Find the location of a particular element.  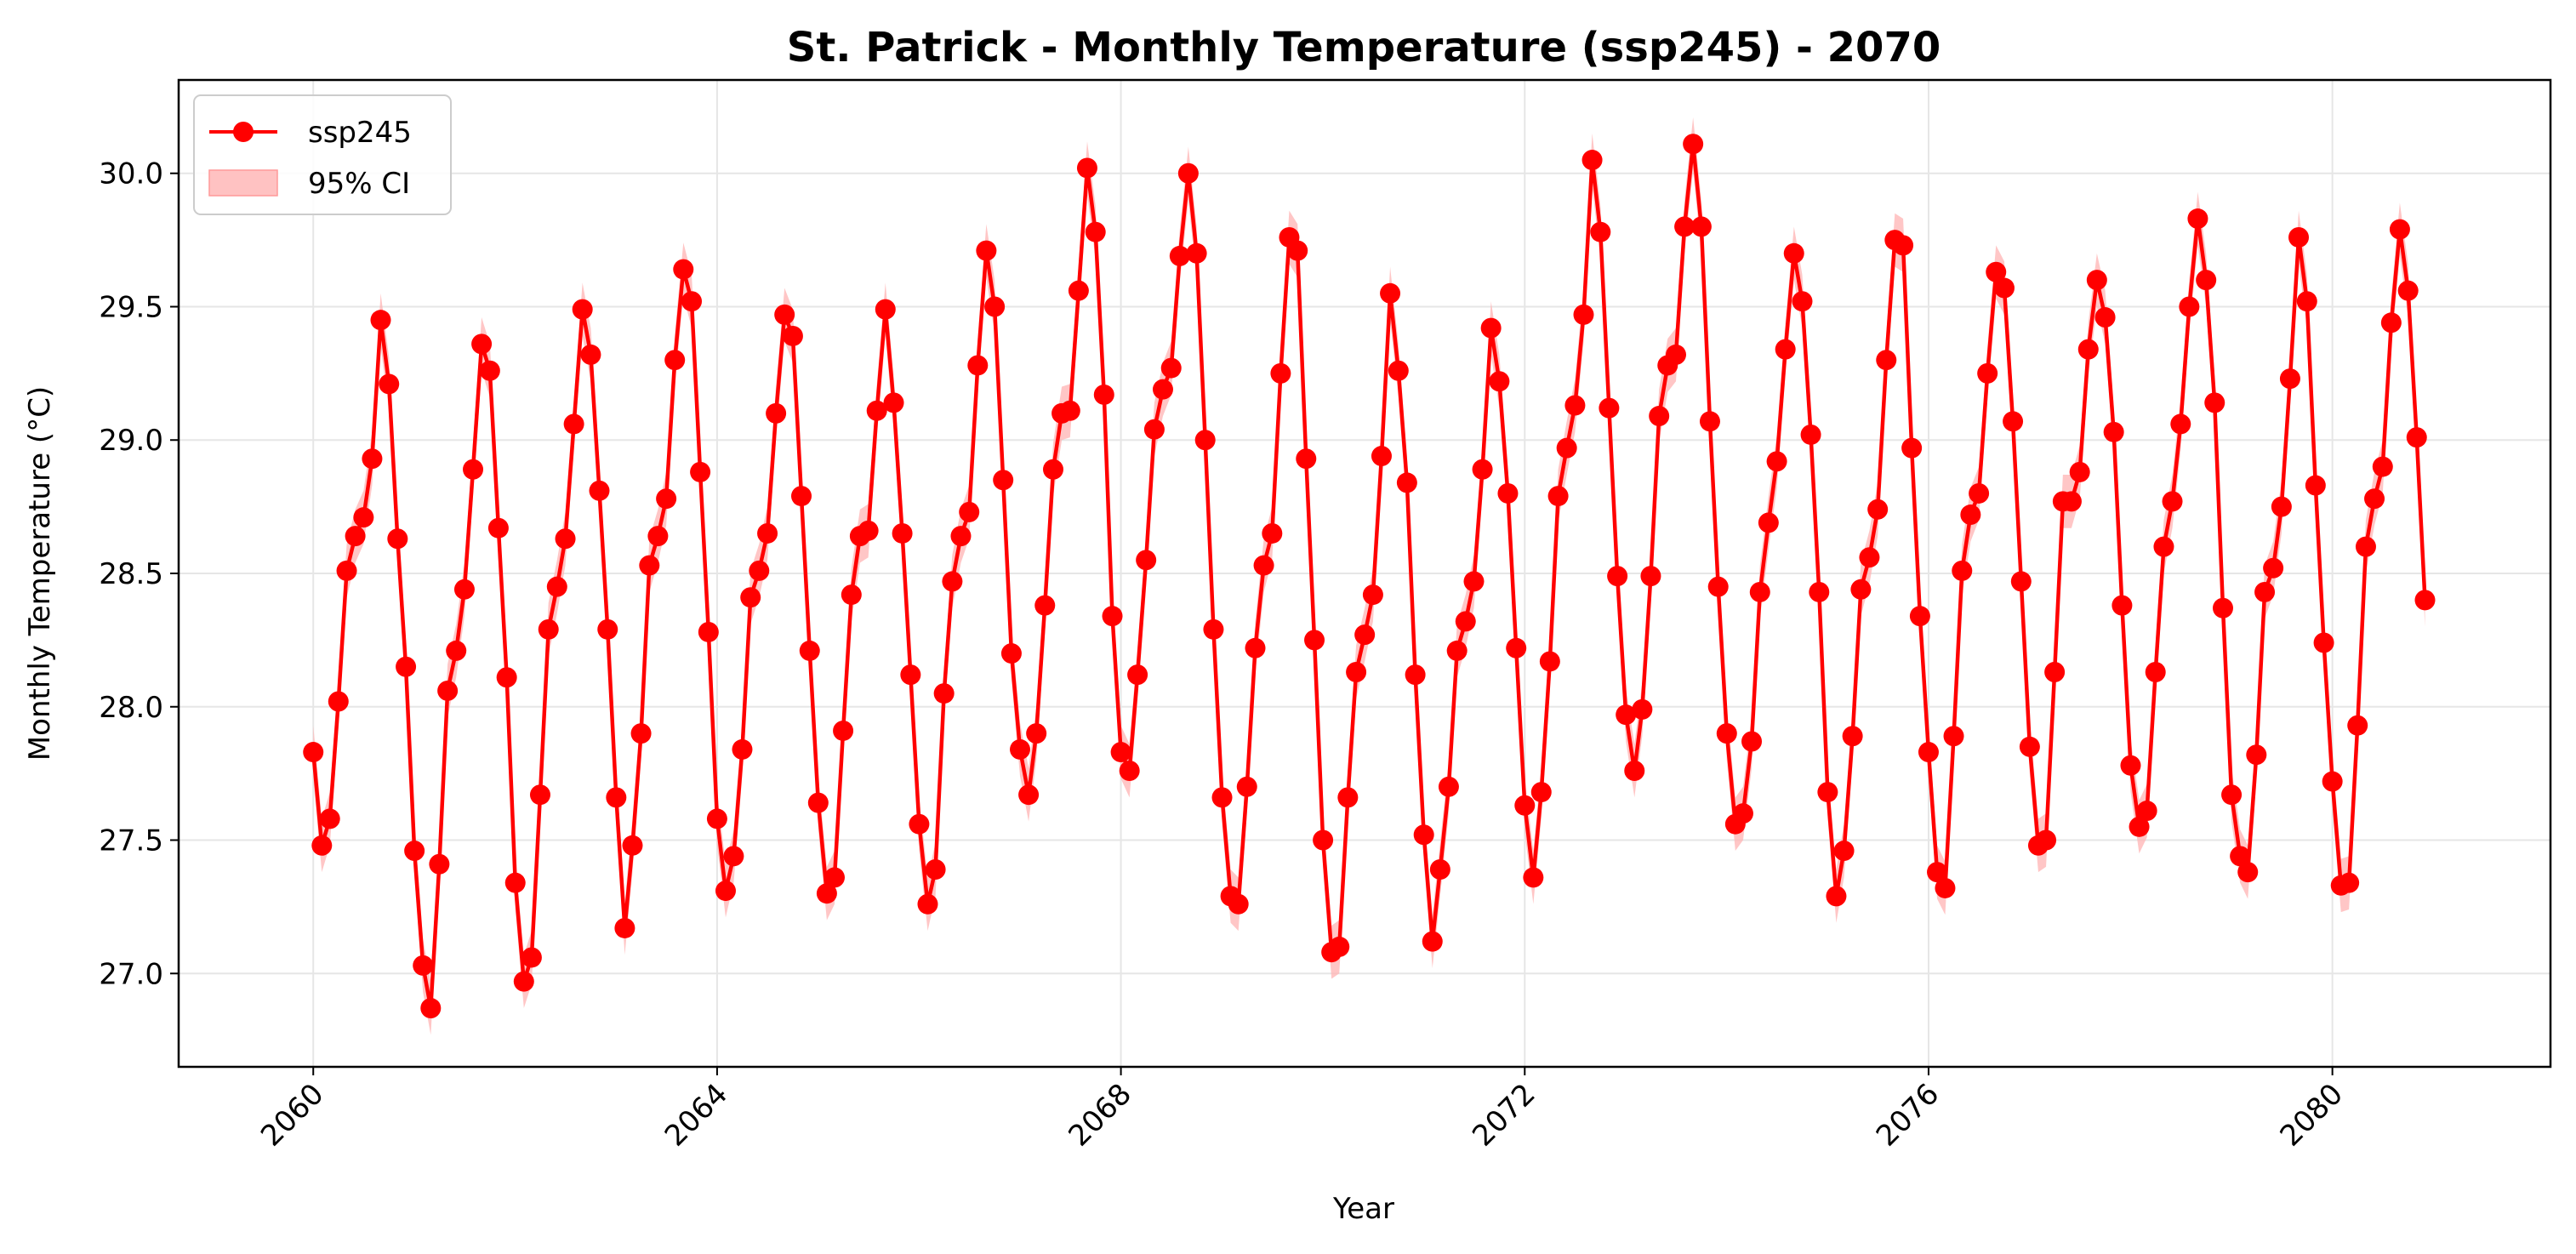

y-tick-label: 28.5 is located at coordinates (131, 574).